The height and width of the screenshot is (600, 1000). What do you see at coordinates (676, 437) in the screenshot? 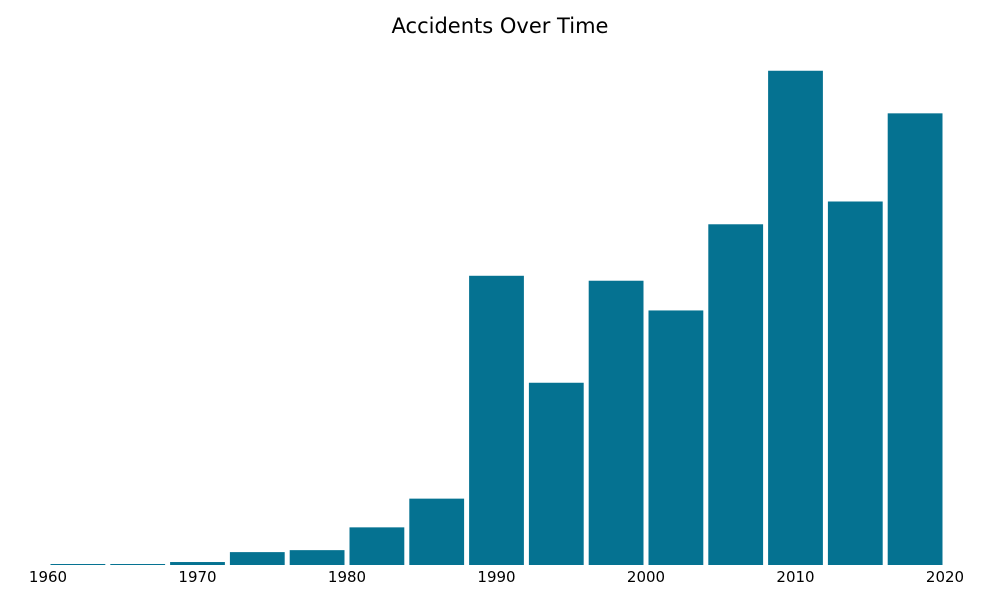
I see `bar-2000` at bounding box center [676, 437].